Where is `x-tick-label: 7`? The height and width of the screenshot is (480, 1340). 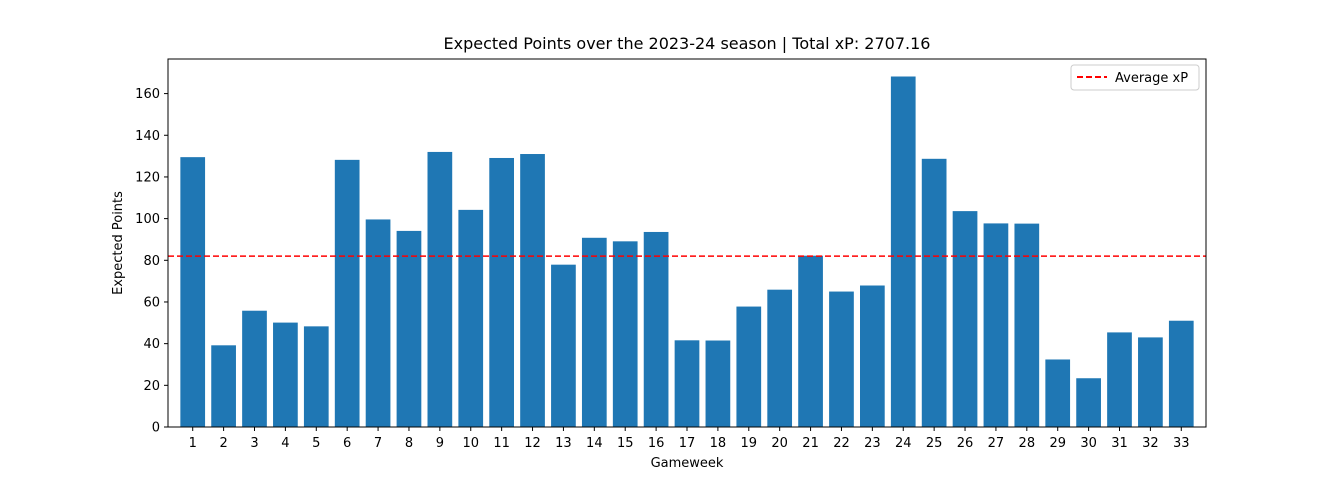 x-tick-label: 7 is located at coordinates (378, 443).